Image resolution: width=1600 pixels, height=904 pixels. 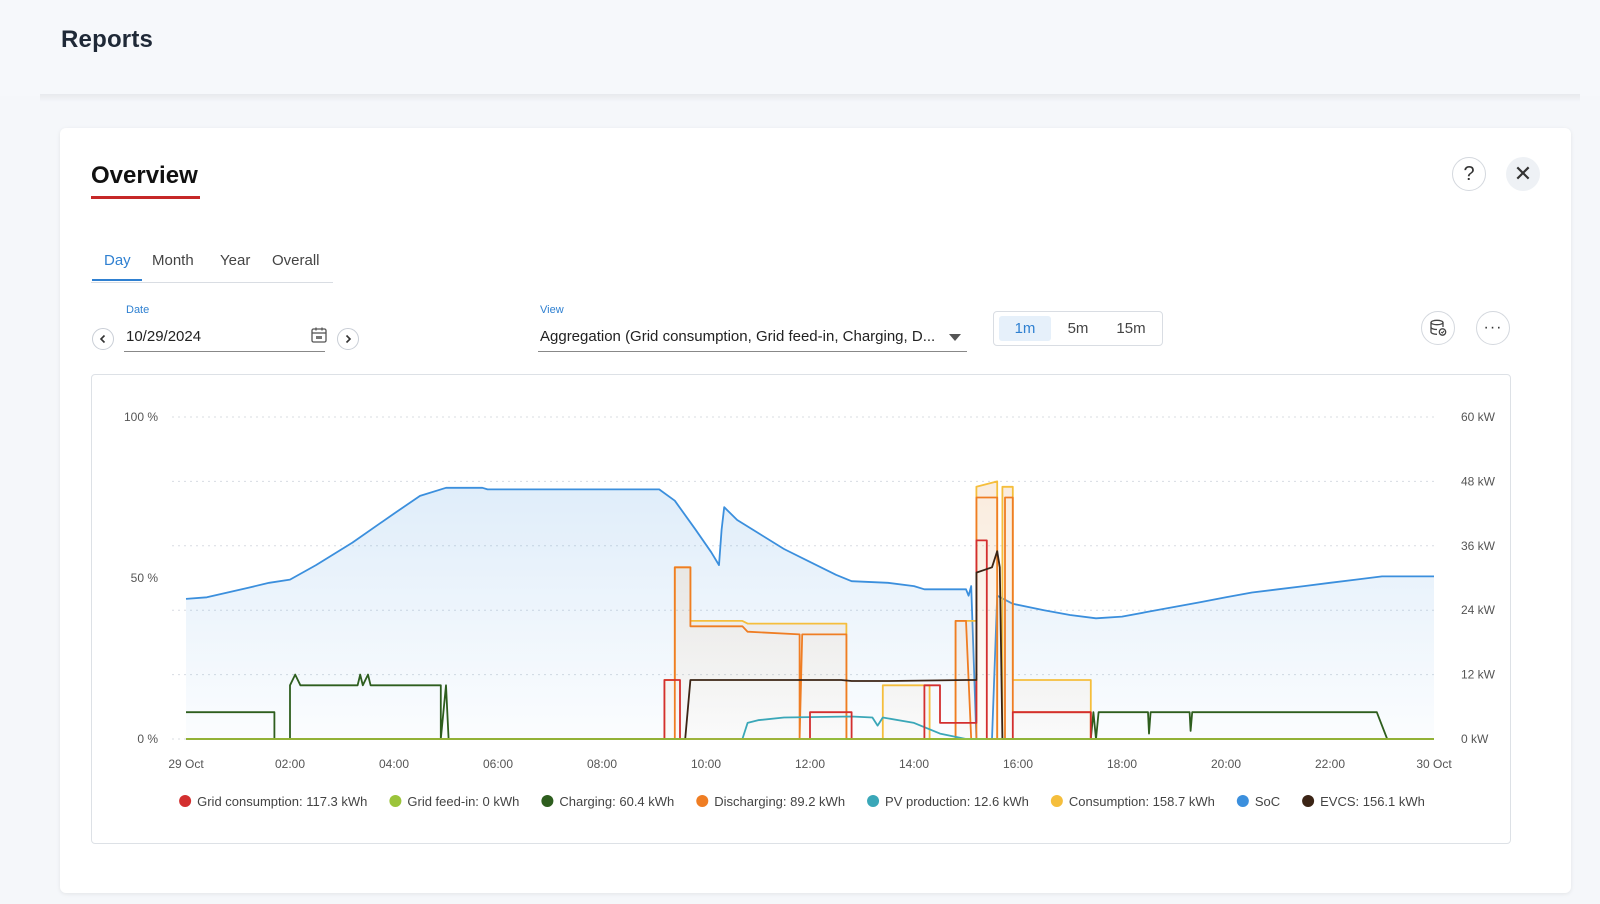 I want to click on legend-item-pv-production: PV production: 12.6 kWh, so click(x=957, y=801).